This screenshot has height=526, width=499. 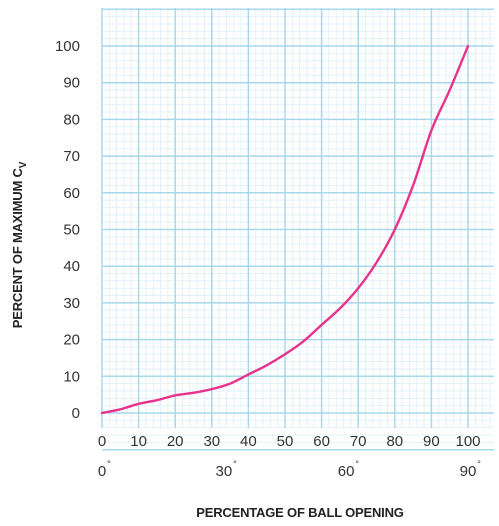 I want to click on y-tick-label: 100, so click(x=67, y=46).